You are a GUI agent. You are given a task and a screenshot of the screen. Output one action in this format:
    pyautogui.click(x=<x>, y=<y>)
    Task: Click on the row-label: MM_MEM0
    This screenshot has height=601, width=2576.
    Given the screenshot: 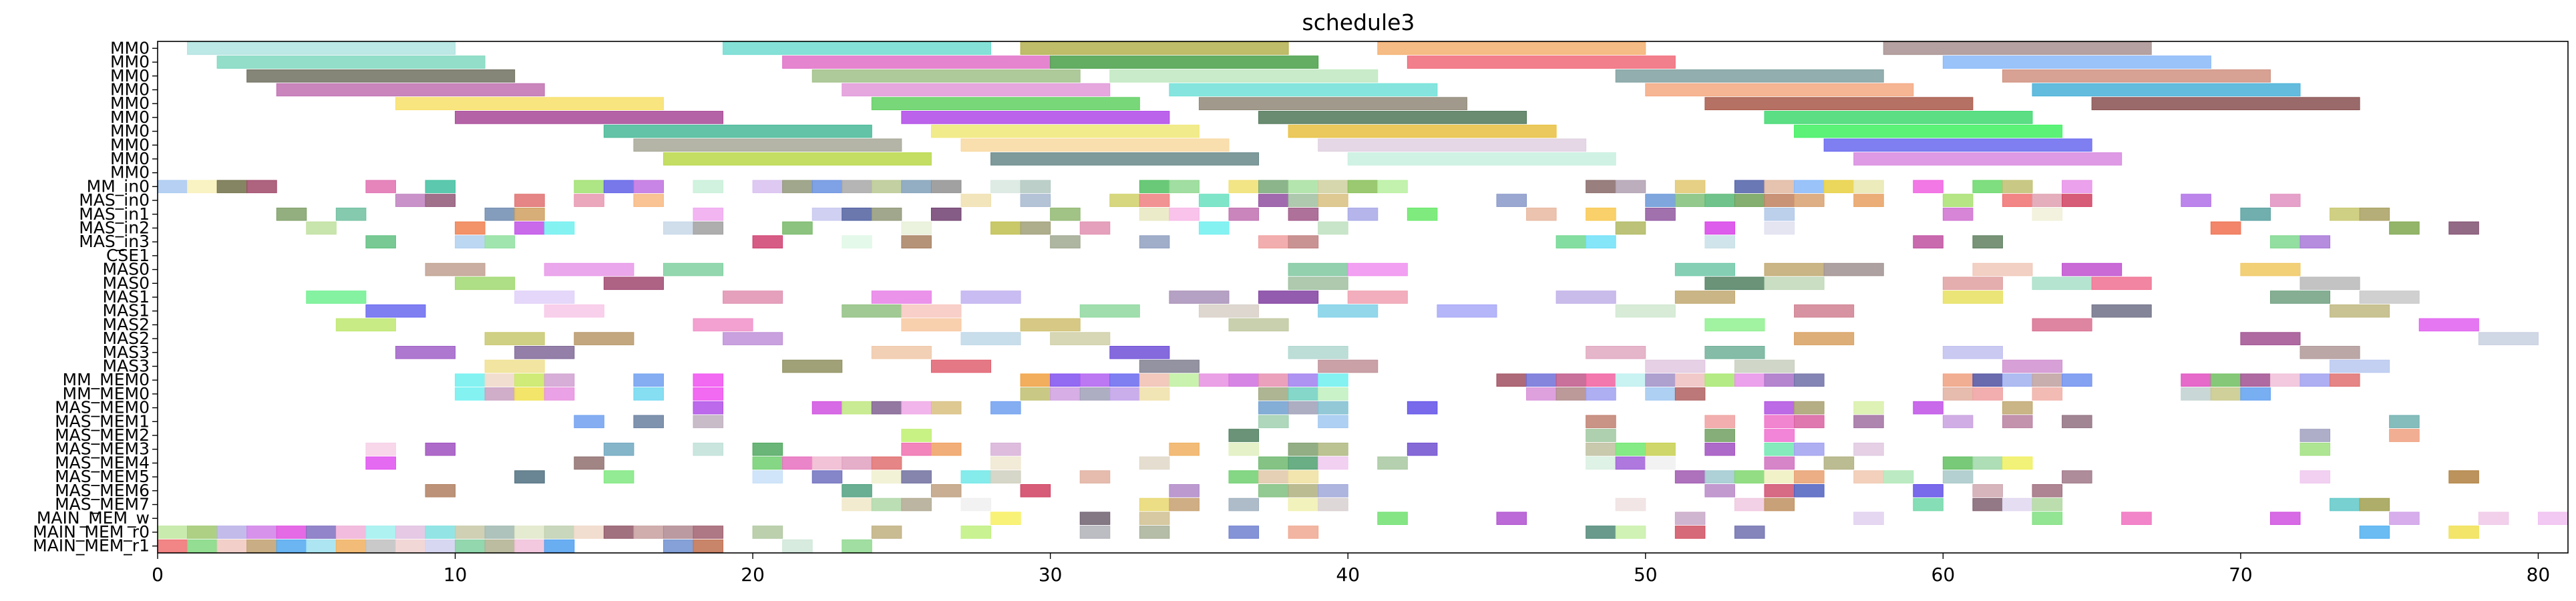 What is the action you would take?
    pyautogui.click(x=106, y=380)
    